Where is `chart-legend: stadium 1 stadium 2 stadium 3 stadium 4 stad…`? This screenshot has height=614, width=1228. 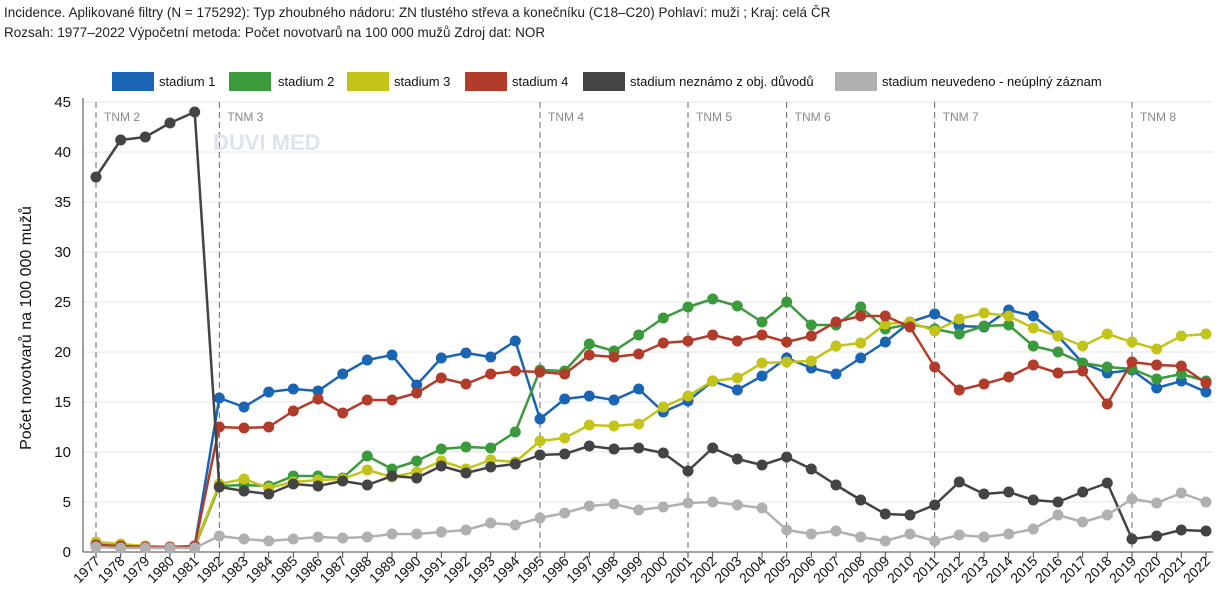
chart-legend: stadium 1 stadium 2 stadium 3 stadium 4 stad… is located at coordinates (607, 81).